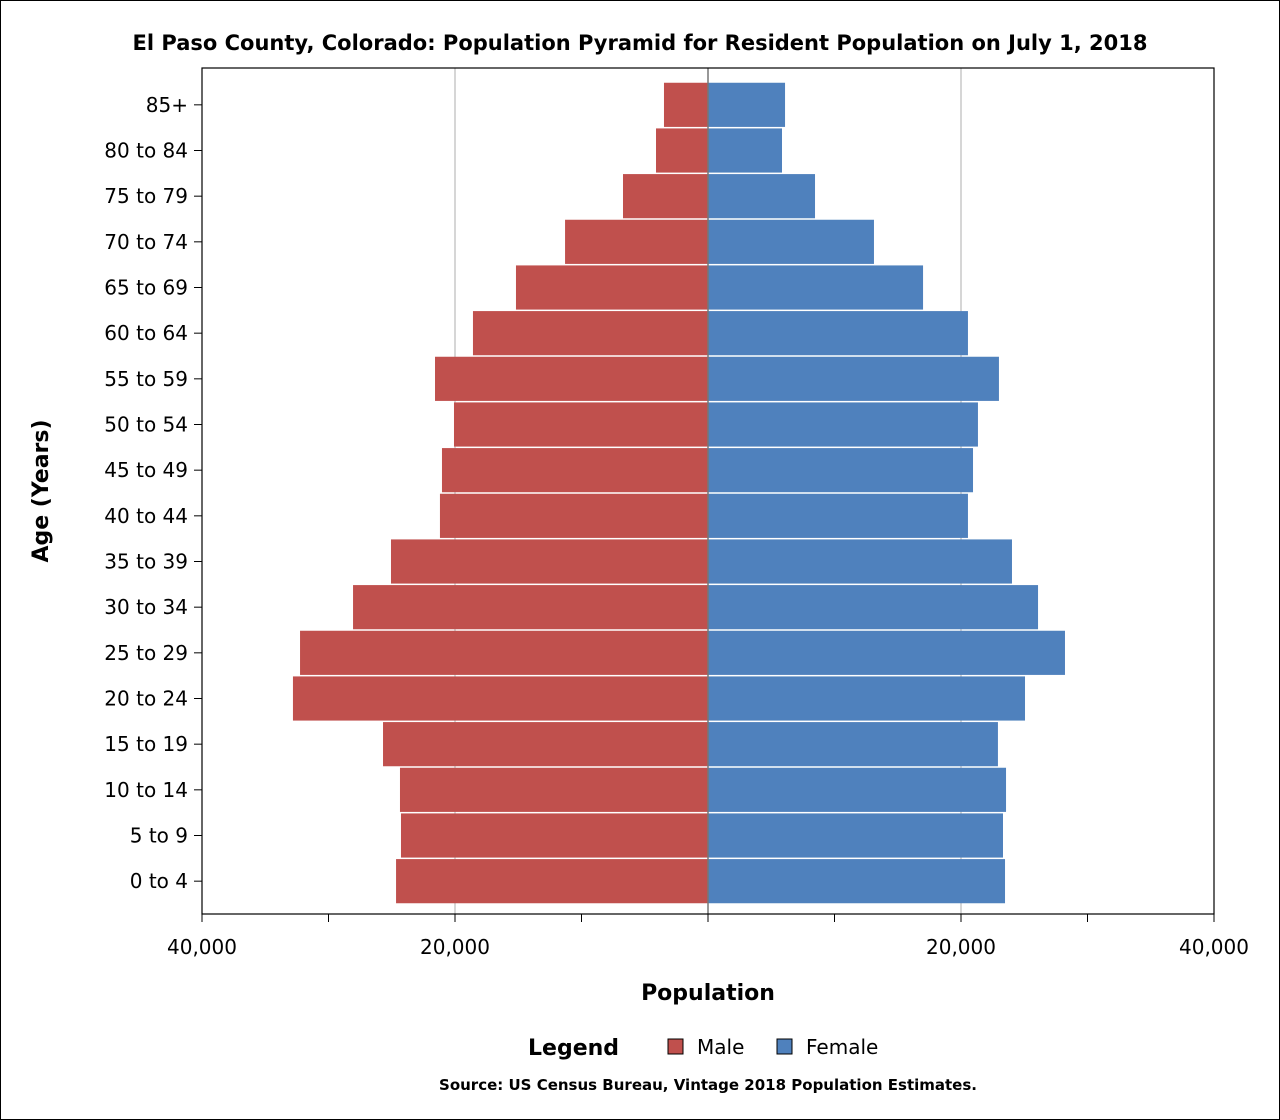  Describe the element at coordinates (146, 744) in the screenshot. I see `y-tick-label: 15 to 19` at that location.